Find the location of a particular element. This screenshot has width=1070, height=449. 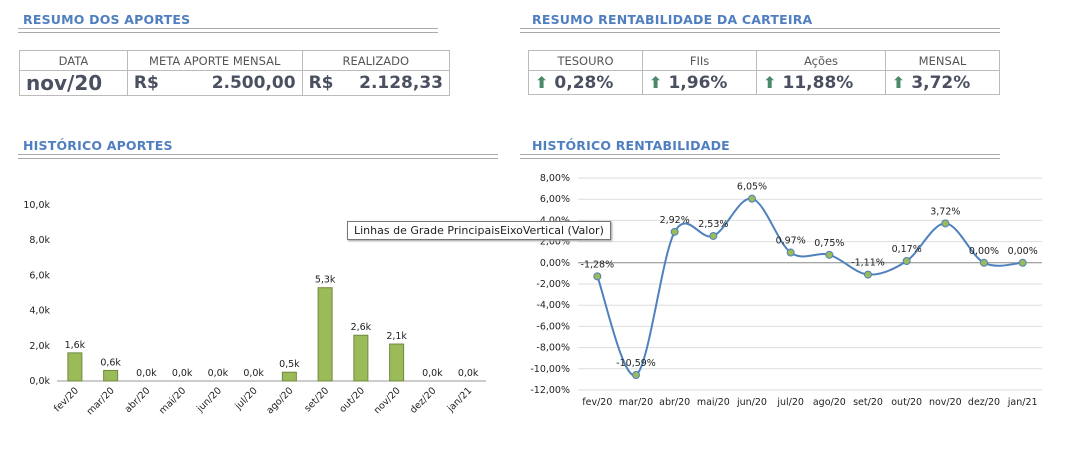

realizado-value: 2.128,33 is located at coordinates (401, 83).